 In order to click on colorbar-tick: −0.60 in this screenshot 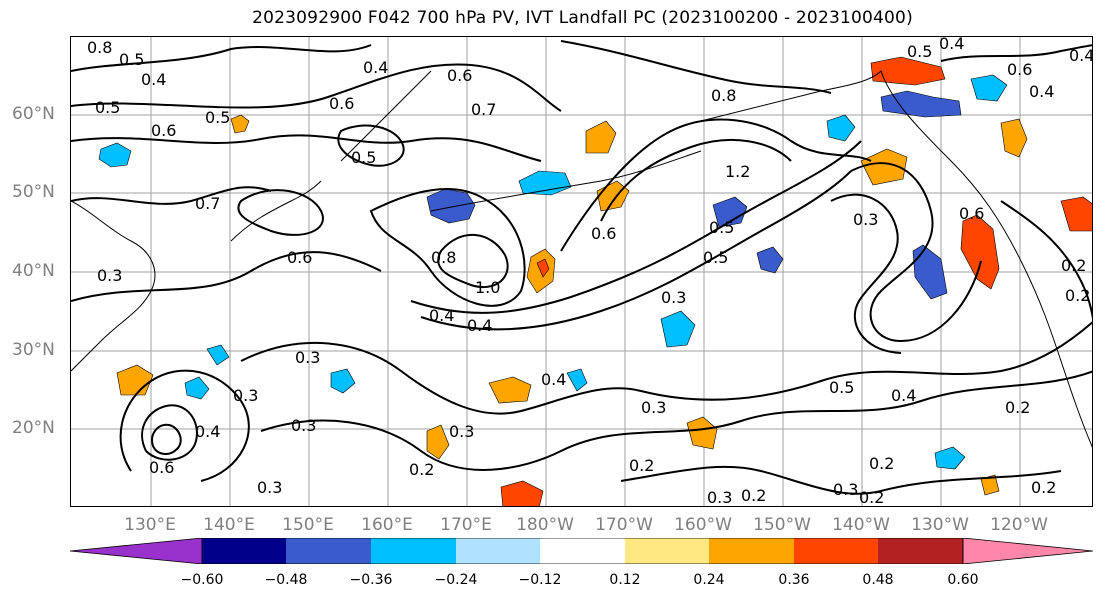, I will do `click(202, 580)`.